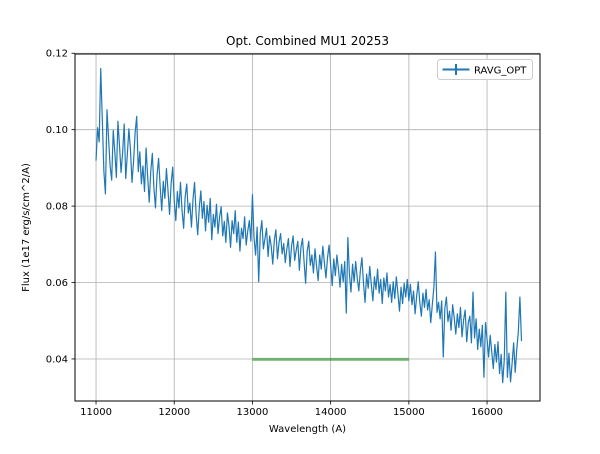 The width and height of the screenshot is (600, 454). Describe the element at coordinates (57, 283) in the screenshot. I see `y-tick-label: 0.06` at that location.